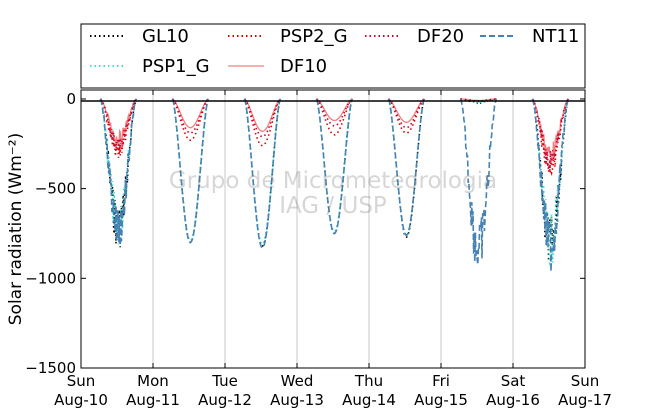 The image size is (650, 409). I want to click on y-axis-label: Solar radiation (Wm⁻²), so click(16, 229).